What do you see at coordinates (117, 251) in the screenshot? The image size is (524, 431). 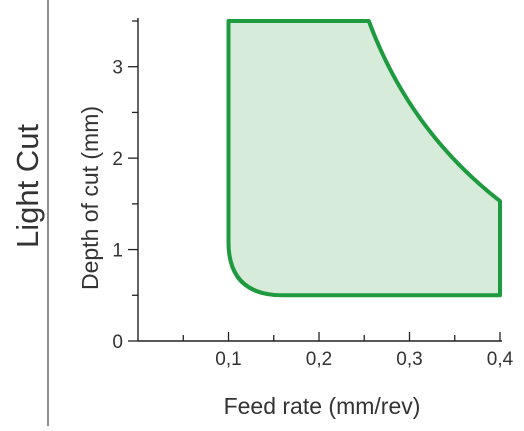 I see `y-tick-label: 1` at bounding box center [117, 251].